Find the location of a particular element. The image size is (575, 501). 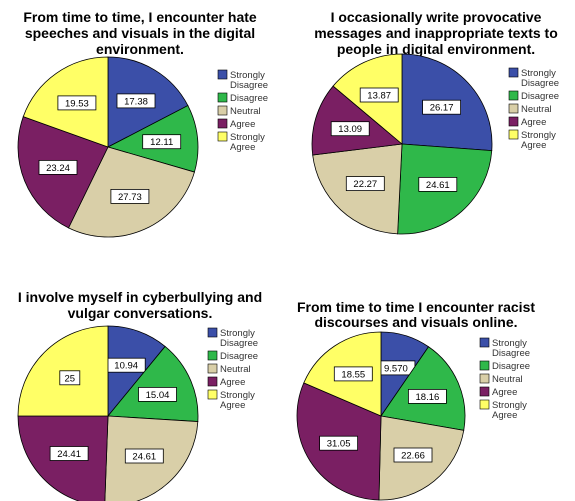

data-label: 18.55 is located at coordinates (353, 374).